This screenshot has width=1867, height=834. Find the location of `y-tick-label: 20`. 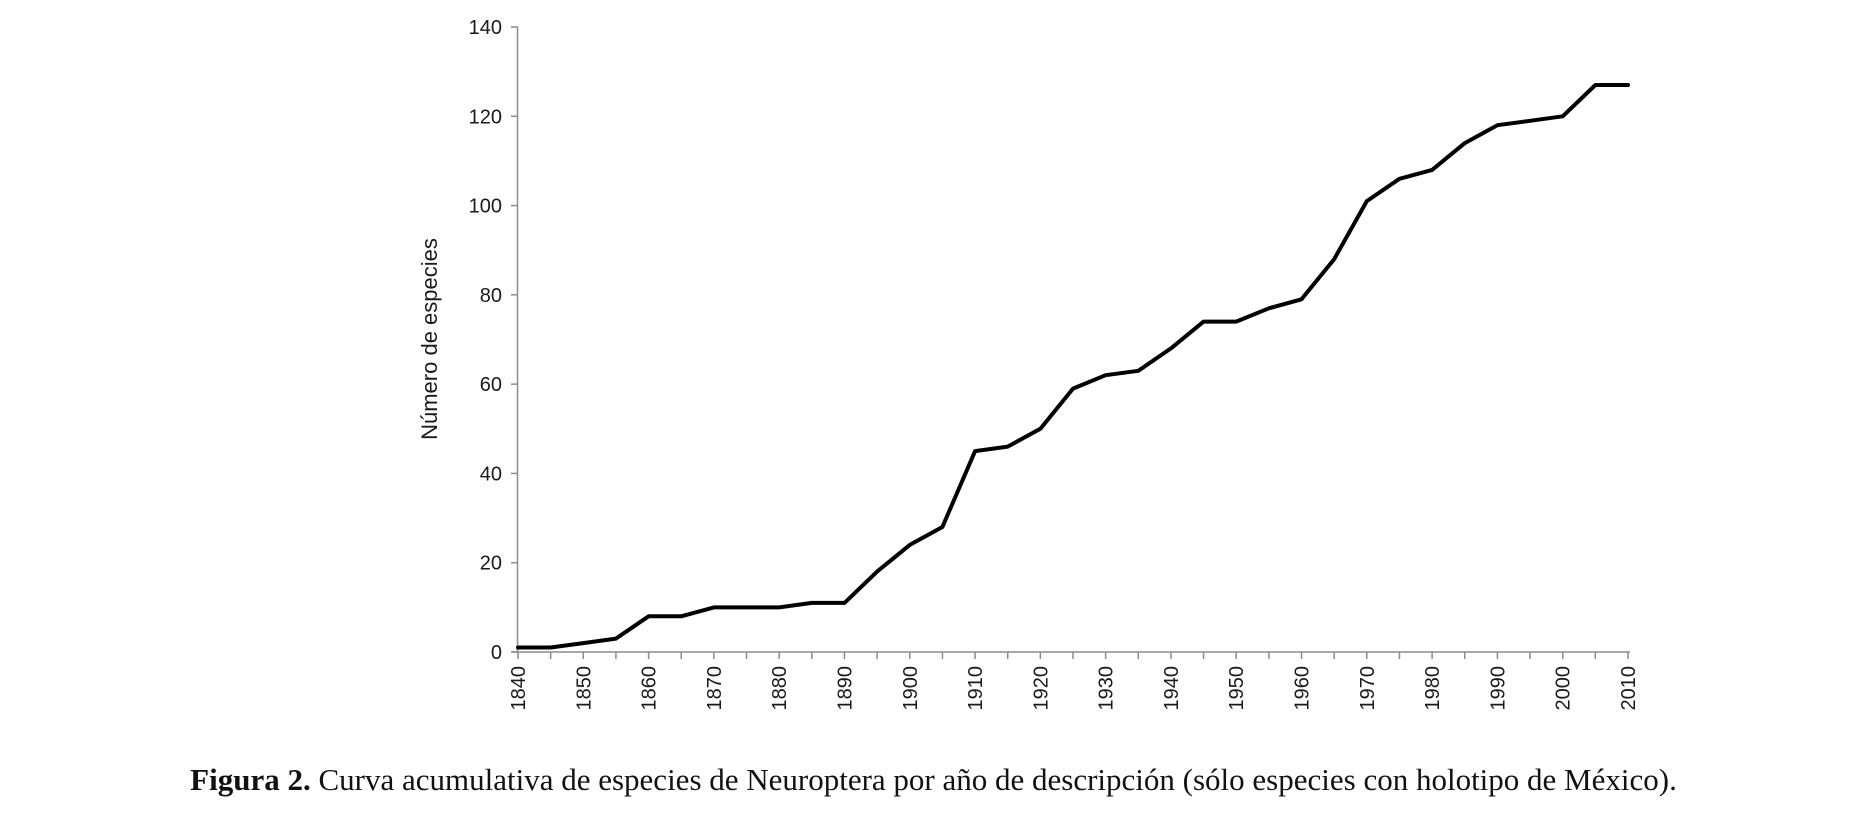

y-tick-label: 20 is located at coordinates (491, 564).